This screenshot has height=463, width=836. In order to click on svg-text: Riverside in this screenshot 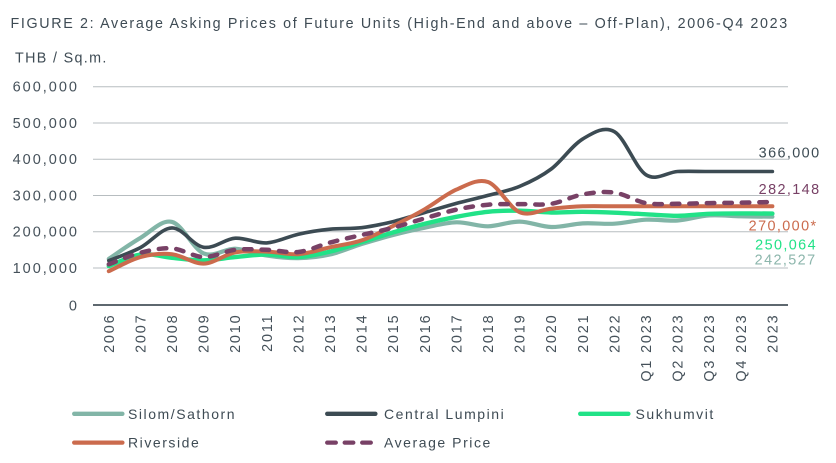, I will do `click(164, 443)`.